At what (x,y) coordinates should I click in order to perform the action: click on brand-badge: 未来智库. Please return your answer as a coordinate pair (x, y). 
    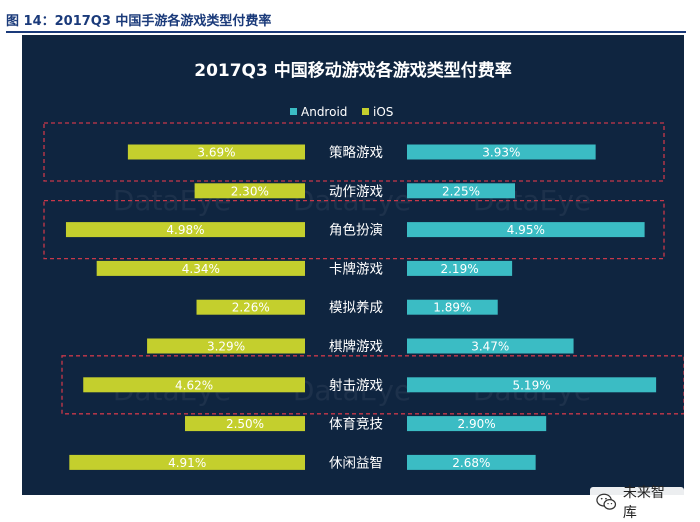
    Looking at the image, I should click on (637, 503).